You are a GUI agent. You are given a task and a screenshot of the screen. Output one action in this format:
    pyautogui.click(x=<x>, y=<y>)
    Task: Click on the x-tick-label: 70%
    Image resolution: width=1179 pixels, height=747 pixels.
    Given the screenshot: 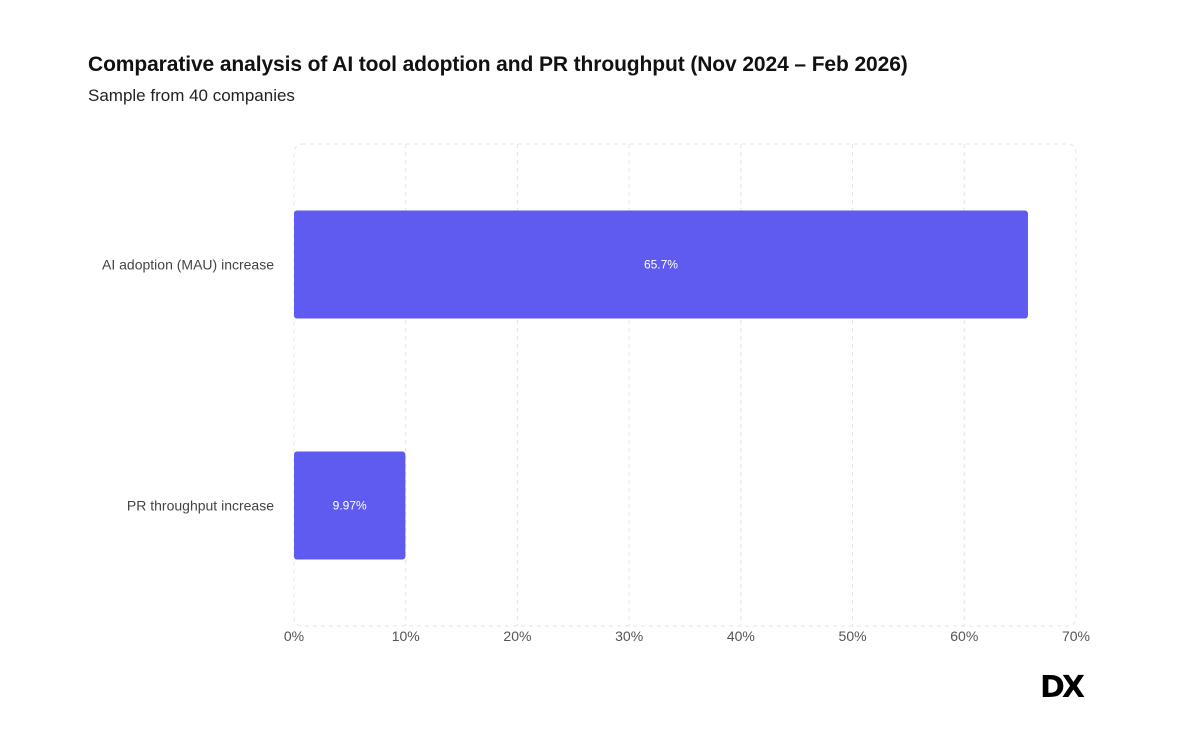 What is the action you would take?
    pyautogui.click(x=1076, y=636)
    